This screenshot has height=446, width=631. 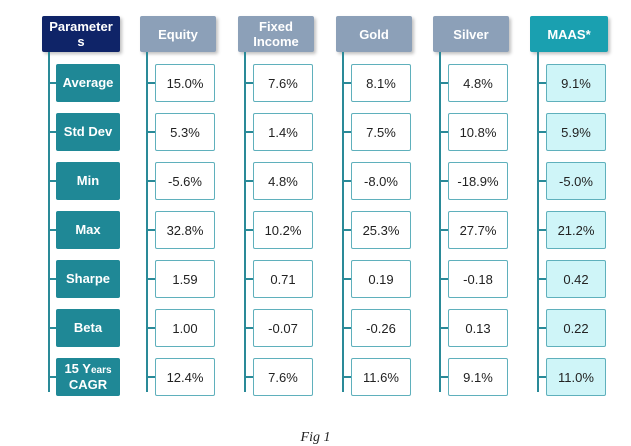 What do you see at coordinates (185, 377) in the screenshot?
I see `cell-equity-cagr: 12.4%` at bounding box center [185, 377].